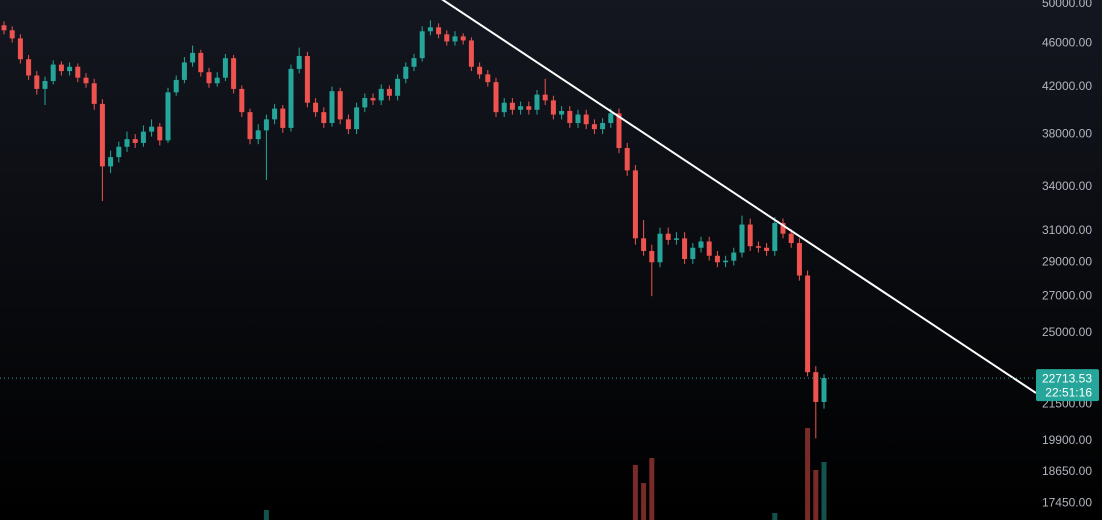 The height and width of the screenshot is (520, 1102). What do you see at coordinates (1067, 5) in the screenshot?
I see `y-tick-label: 50000.00` at bounding box center [1067, 5].